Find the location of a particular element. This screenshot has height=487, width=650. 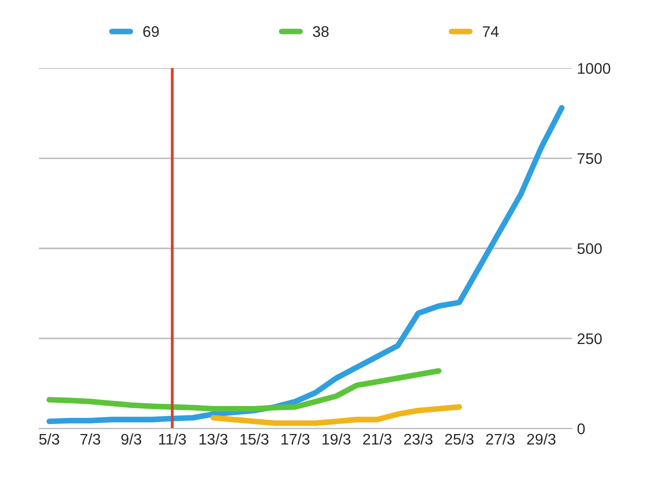

y-tick-label: 250 is located at coordinates (590, 338).